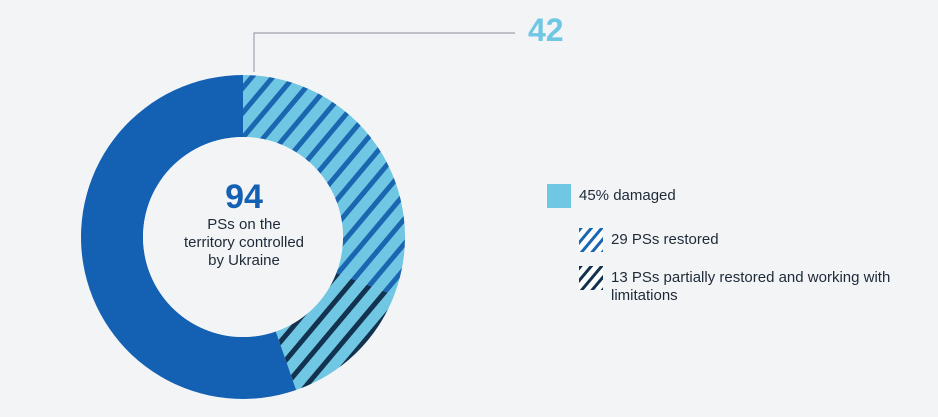 The height and width of the screenshot is (417, 938). I want to click on total-value: 94, so click(244, 197).